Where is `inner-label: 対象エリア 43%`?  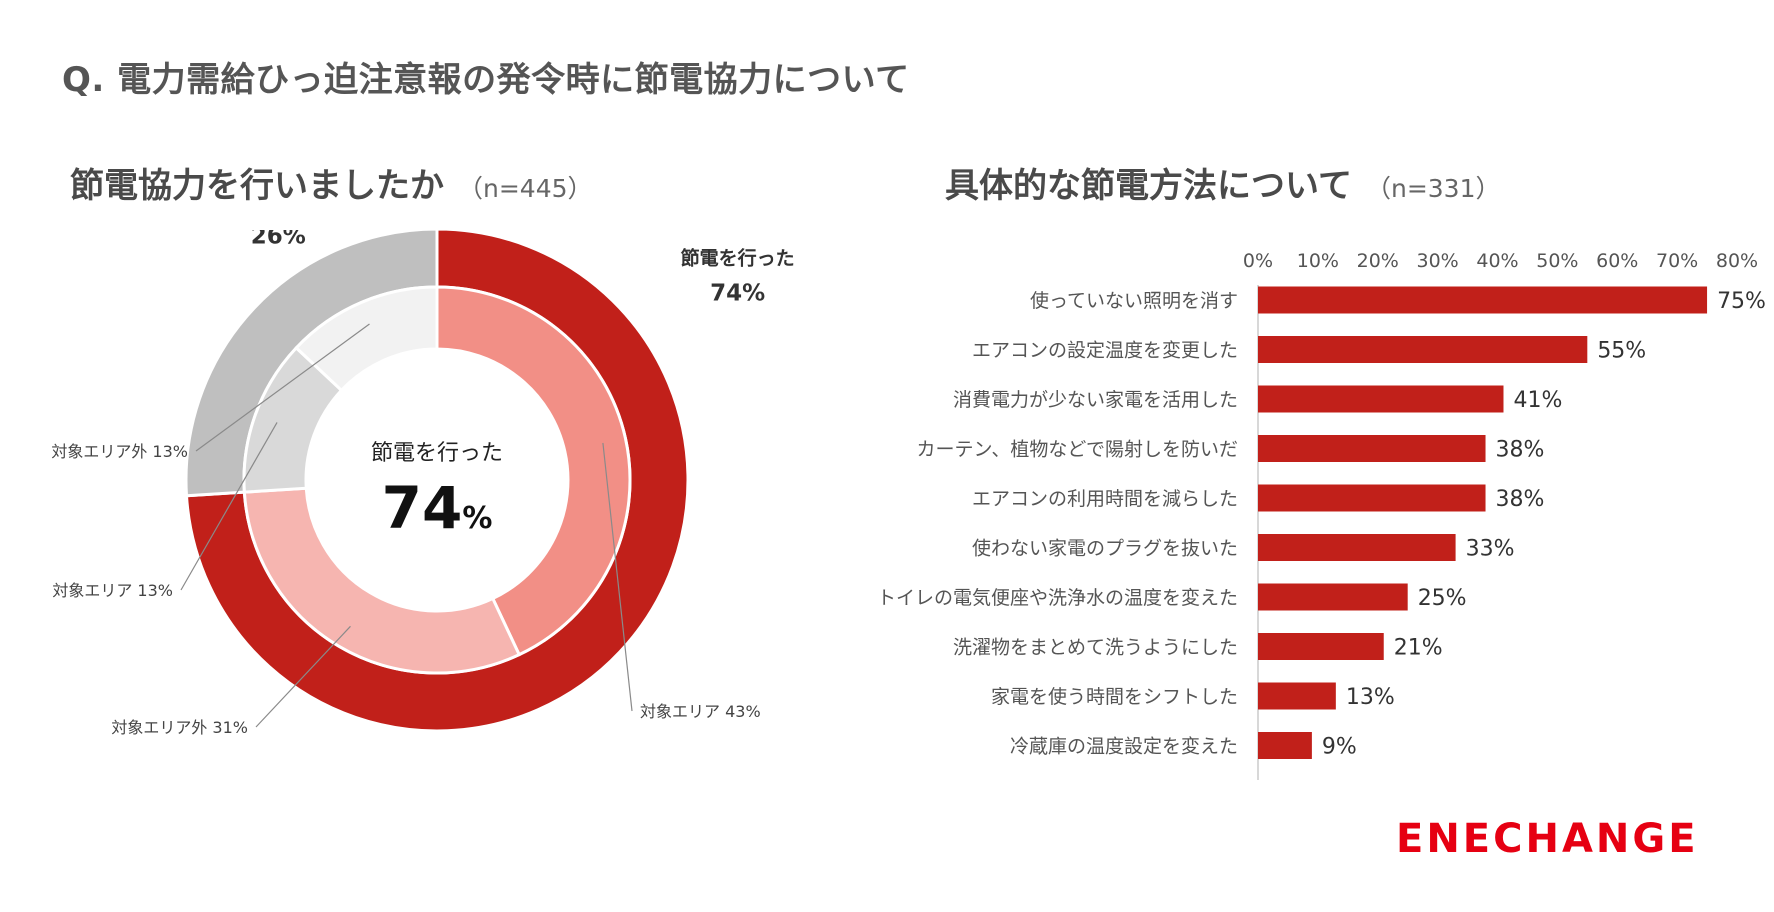
inner-label: 対象エリア 43% is located at coordinates (700, 711).